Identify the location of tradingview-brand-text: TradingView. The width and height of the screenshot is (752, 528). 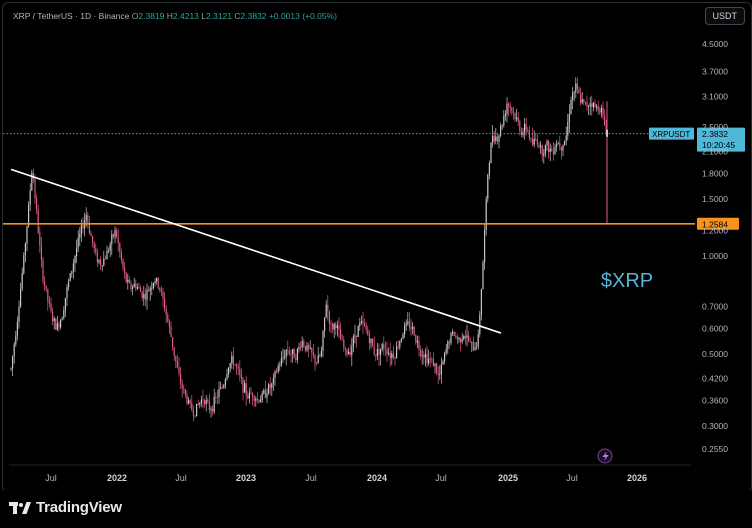
(79, 507).